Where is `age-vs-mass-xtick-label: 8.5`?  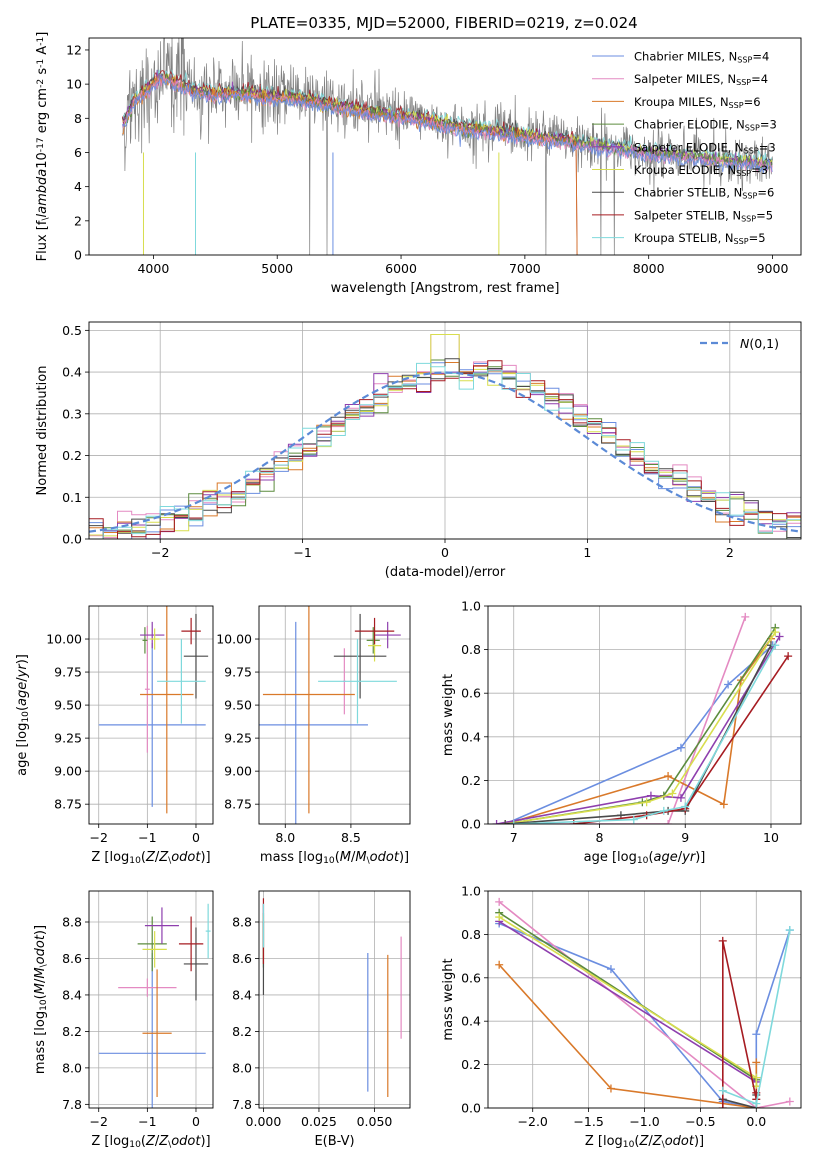 age-vs-mass-xtick-label: 8.5 is located at coordinates (351, 837).